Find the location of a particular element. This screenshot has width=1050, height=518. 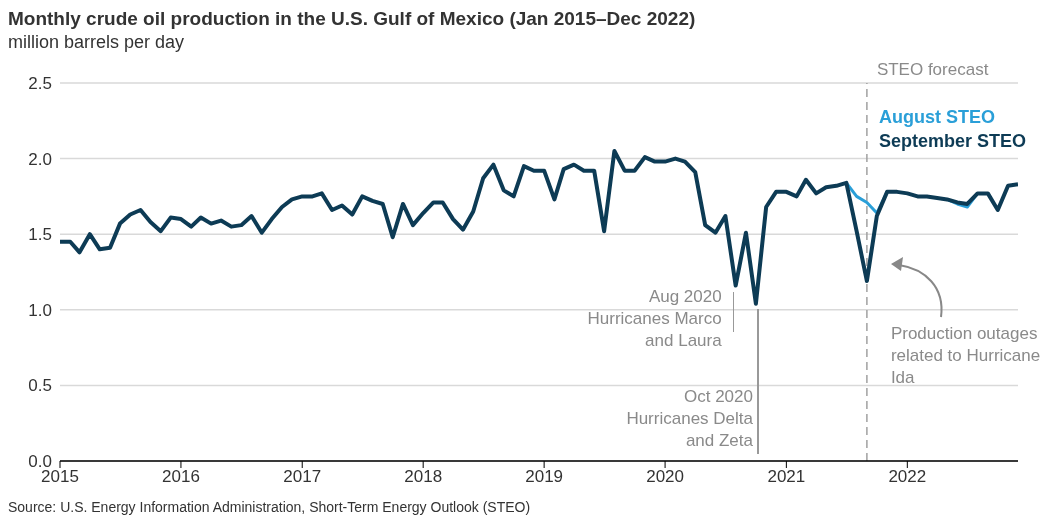

x-tick-label: 2015 is located at coordinates (60, 477).